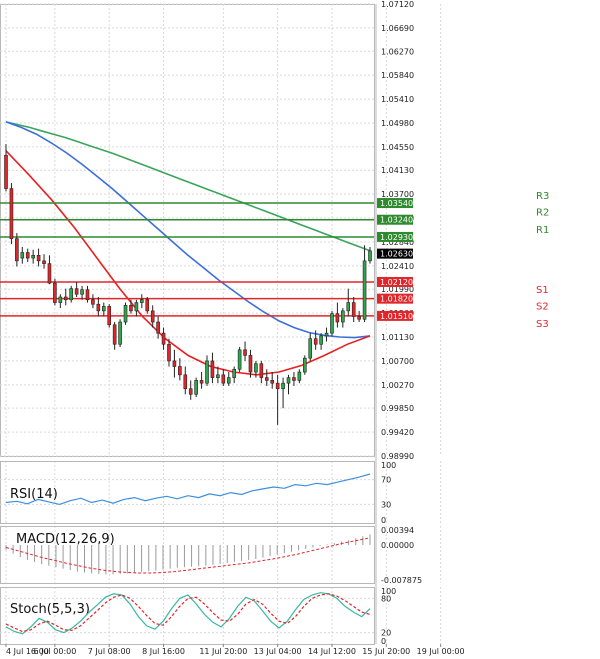 The height and width of the screenshot is (659, 600). What do you see at coordinates (332, 651) in the screenshot?
I see `x-tick-label: 14 Jul 12:00` at bounding box center [332, 651].